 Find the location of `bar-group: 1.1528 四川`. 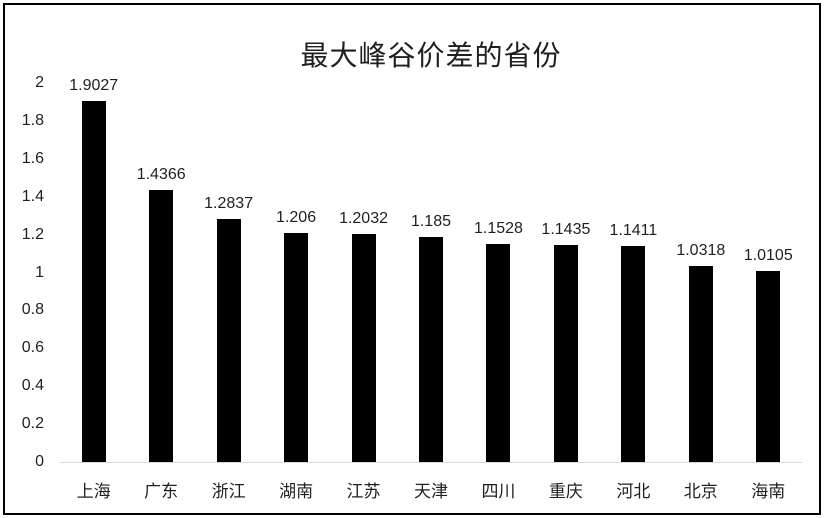

bar-group: 1.1528 四川 is located at coordinates (498, 292).